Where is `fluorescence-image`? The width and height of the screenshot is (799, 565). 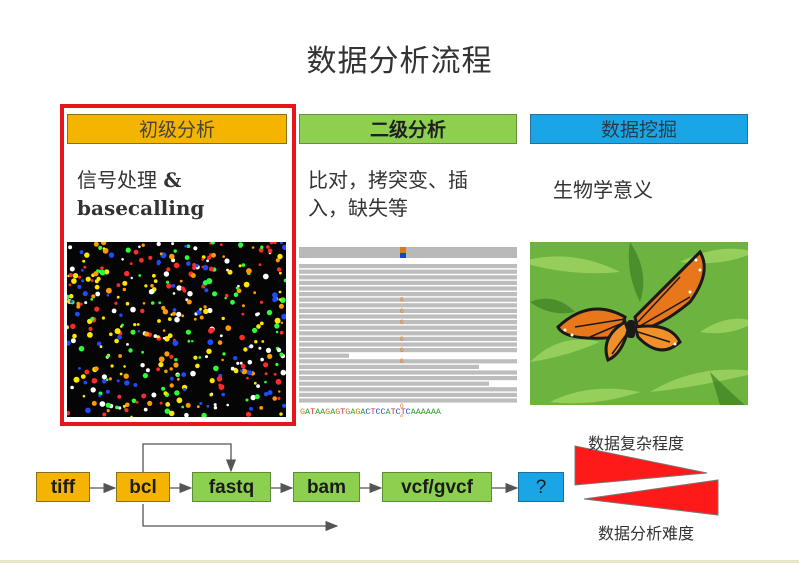 fluorescence-image is located at coordinates (176, 329).